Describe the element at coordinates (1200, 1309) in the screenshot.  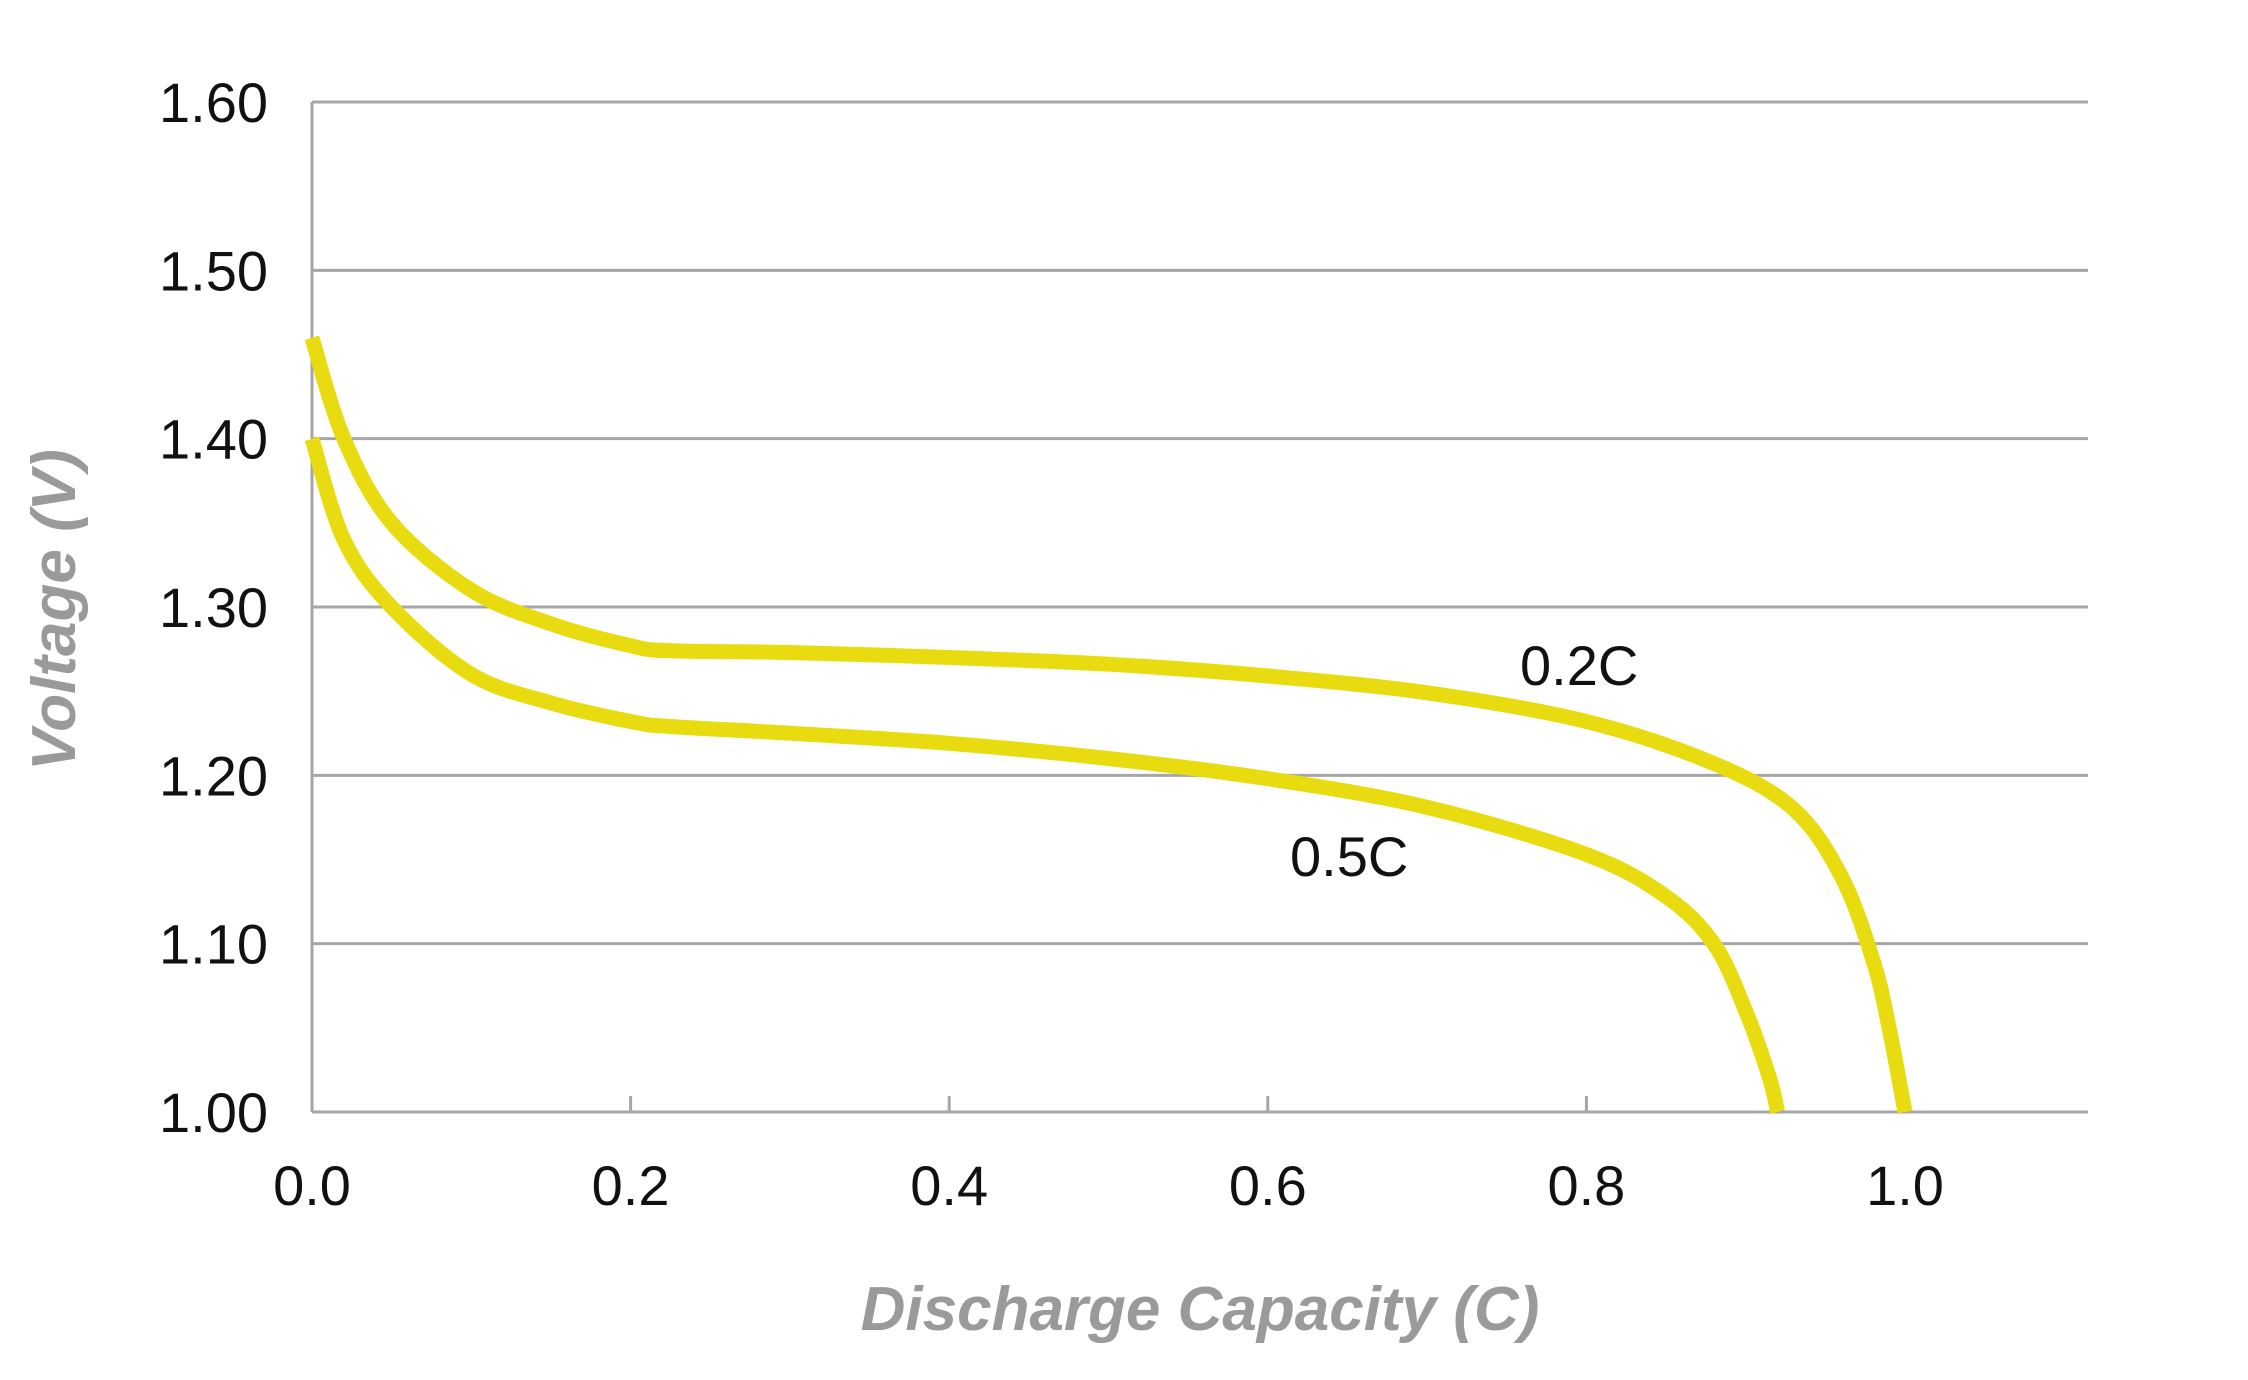
I see `x-axis-title: Discharge Capacity (C)` at that location.